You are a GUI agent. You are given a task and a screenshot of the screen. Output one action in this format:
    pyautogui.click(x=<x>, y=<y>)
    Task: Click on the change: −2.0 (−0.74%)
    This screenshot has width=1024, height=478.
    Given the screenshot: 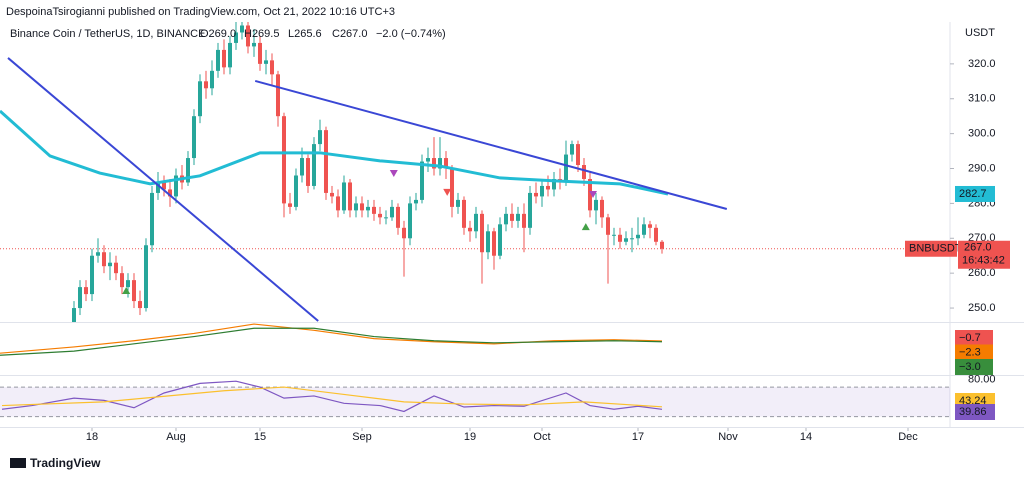 What is the action you would take?
    pyautogui.click(x=411, y=34)
    